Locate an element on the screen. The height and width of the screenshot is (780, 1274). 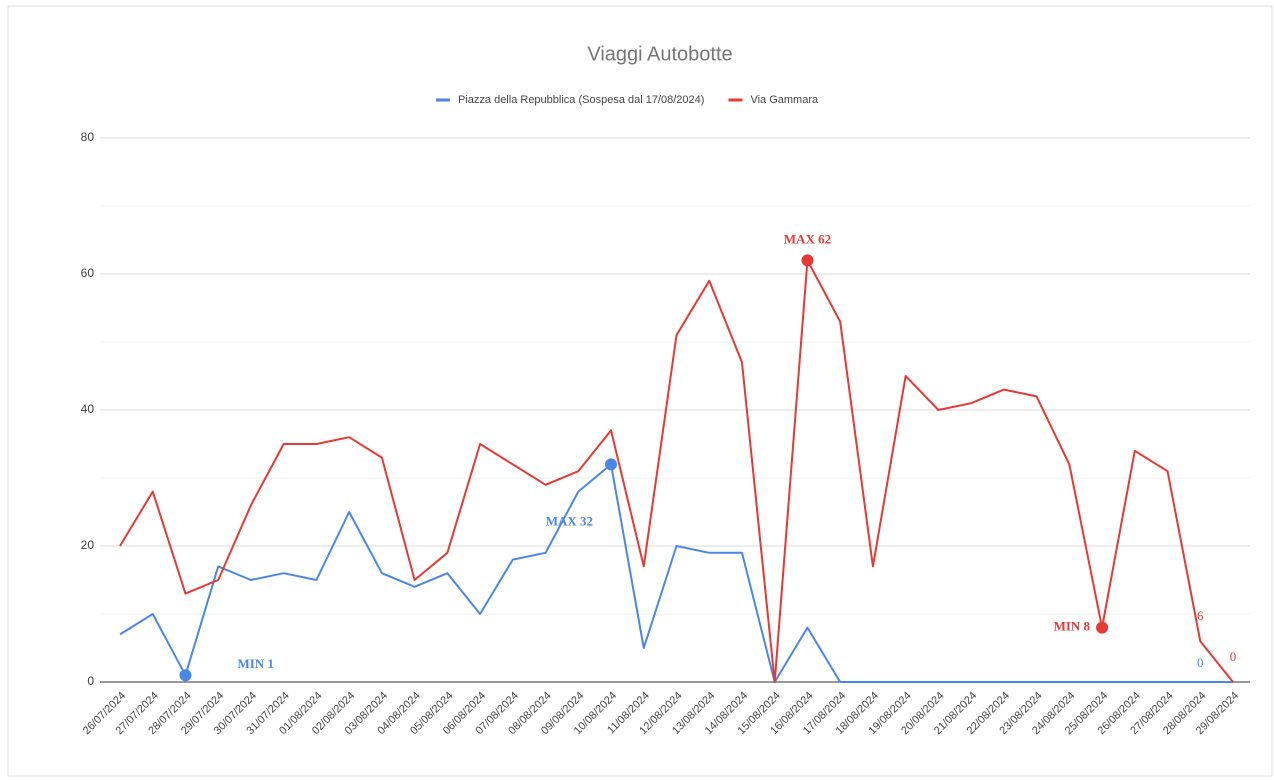
y-tick-label: 60 is located at coordinates (88, 273).